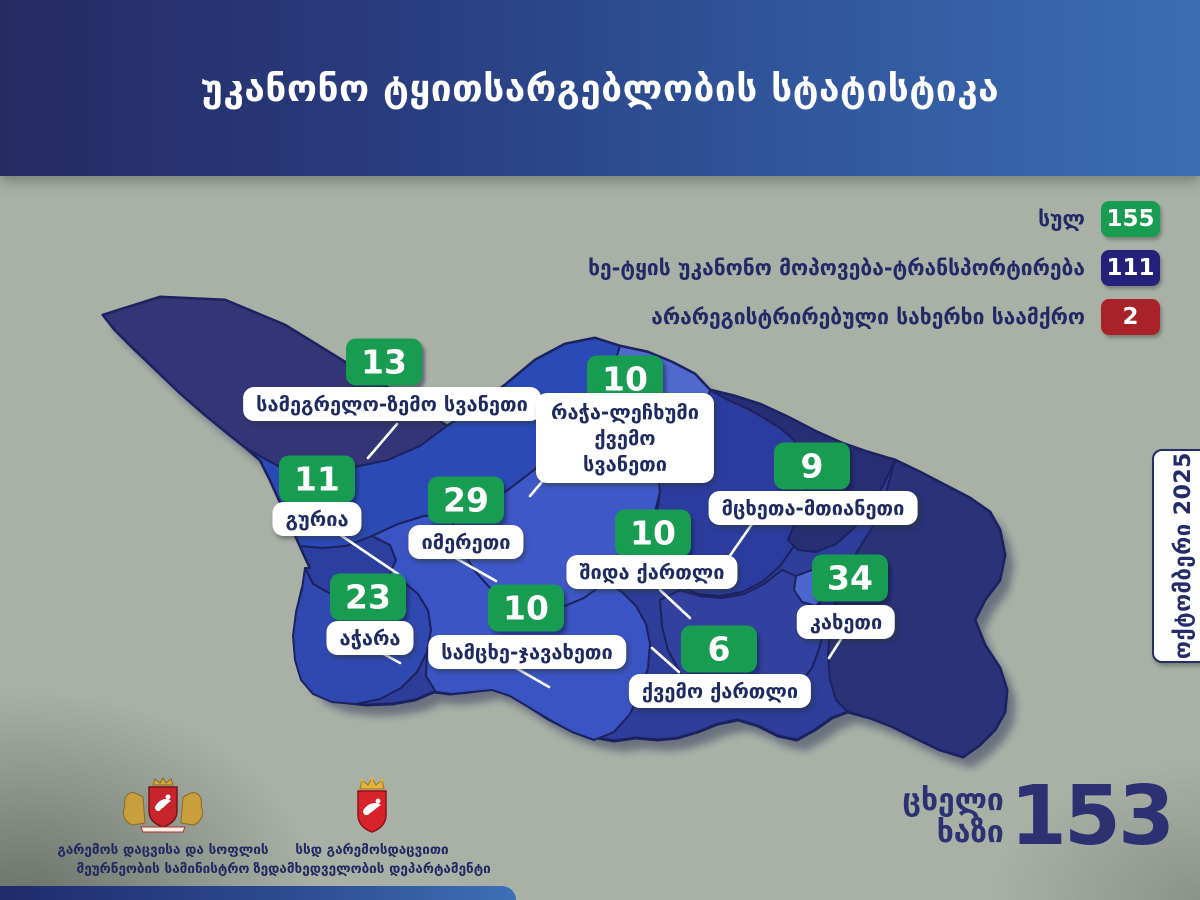  Describe the element at coordinates (466, 542) in the screenshot. I see `region-label-imereti: იმერეთი` at that location.